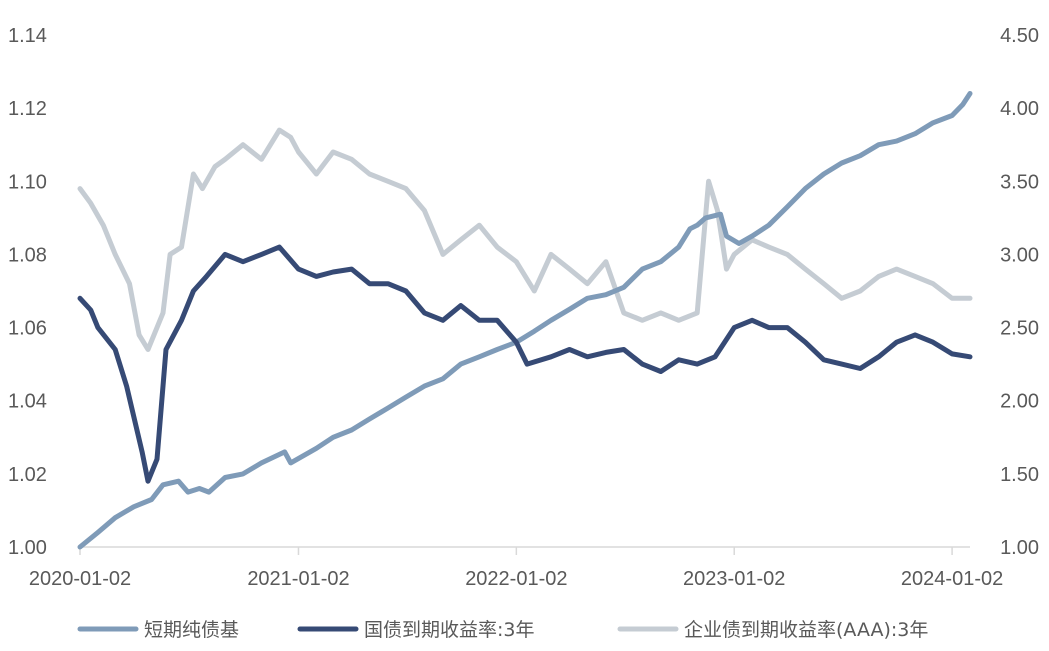  Describe the element at coordinates (27, 475) in the screenshot. I see `left-tick-label: 1.02` at that location.